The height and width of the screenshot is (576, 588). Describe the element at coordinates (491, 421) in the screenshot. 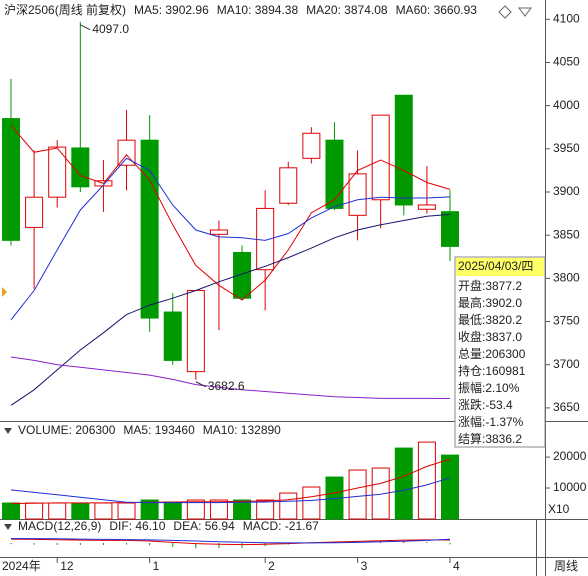

I see `tooltip-row: 涨幅:-1.37%` at that location.